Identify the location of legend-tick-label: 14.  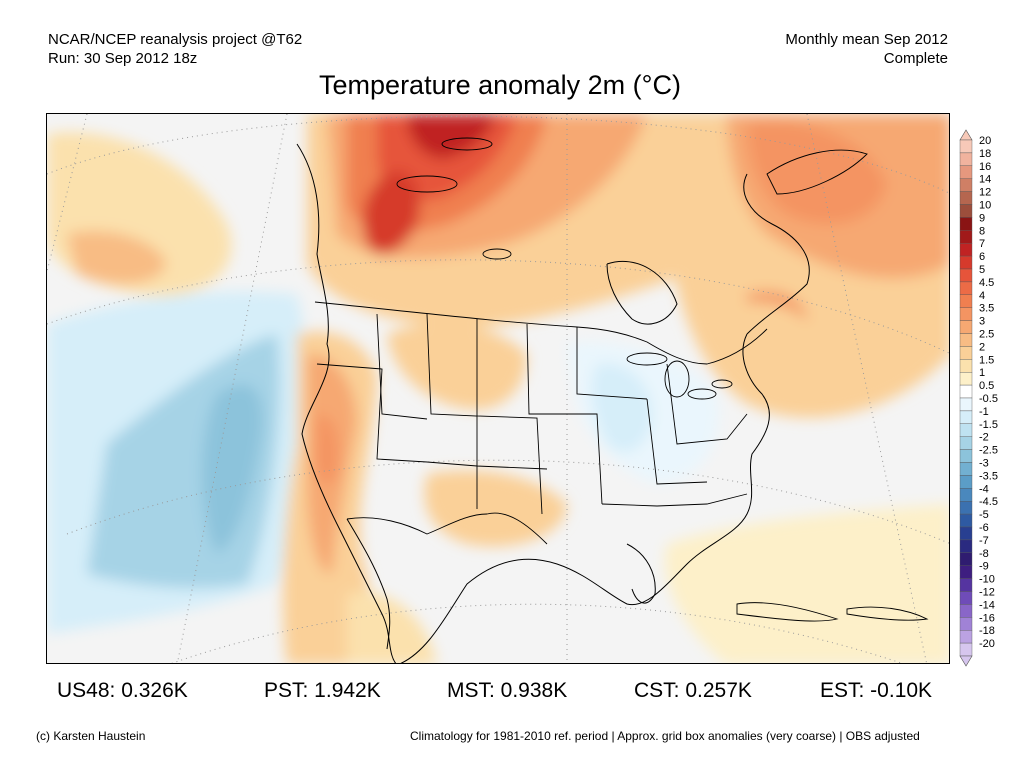
(985, 180).